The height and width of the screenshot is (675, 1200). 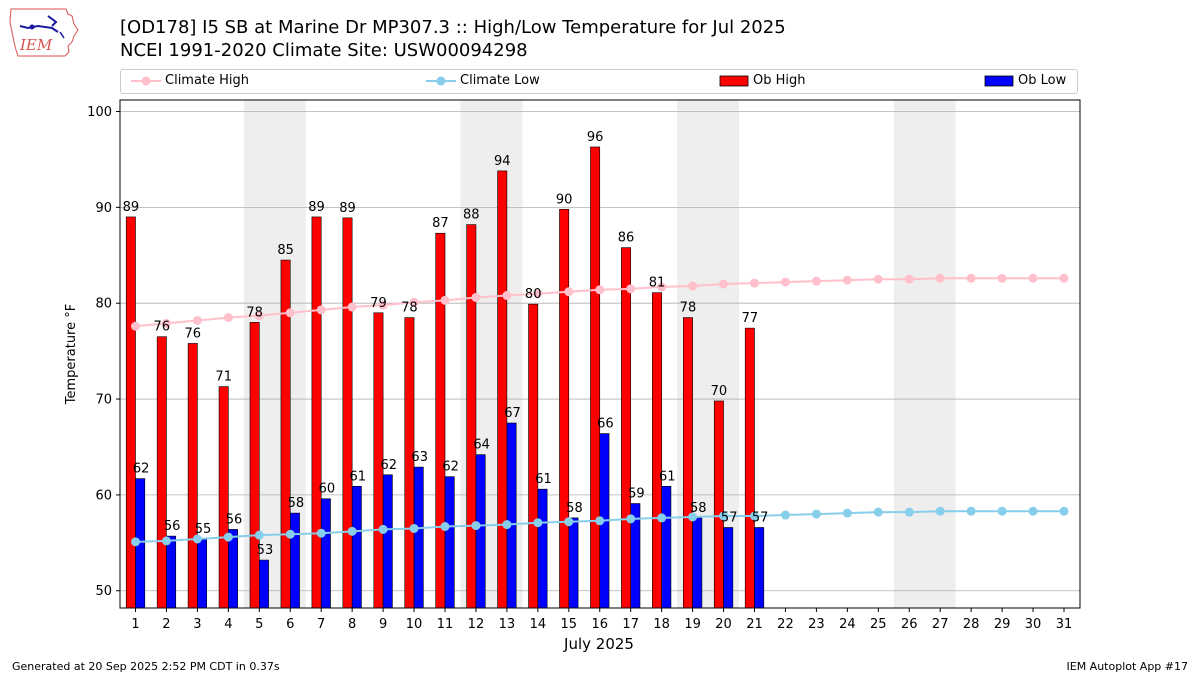 I want to click on ob-low-label: 63, so click(x=419, y=457).